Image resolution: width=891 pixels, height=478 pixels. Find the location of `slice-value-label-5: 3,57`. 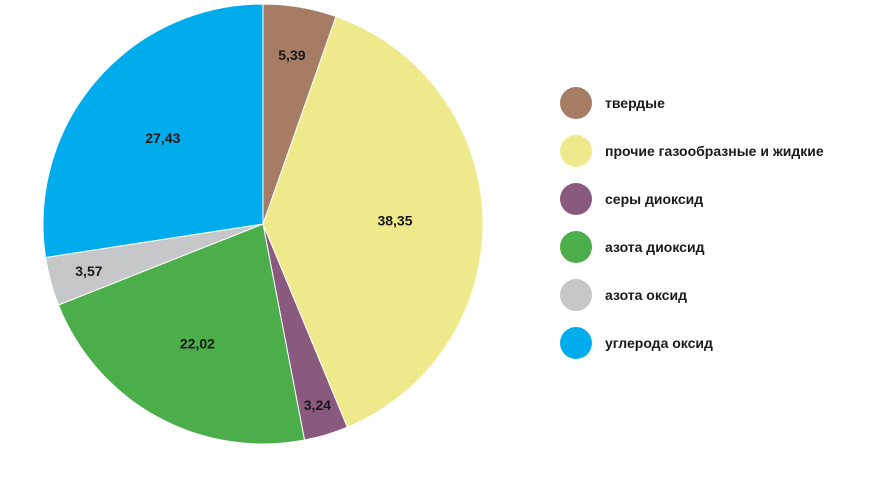

slice-value-label-5: 3,57 is located at coordinates (88, 271).